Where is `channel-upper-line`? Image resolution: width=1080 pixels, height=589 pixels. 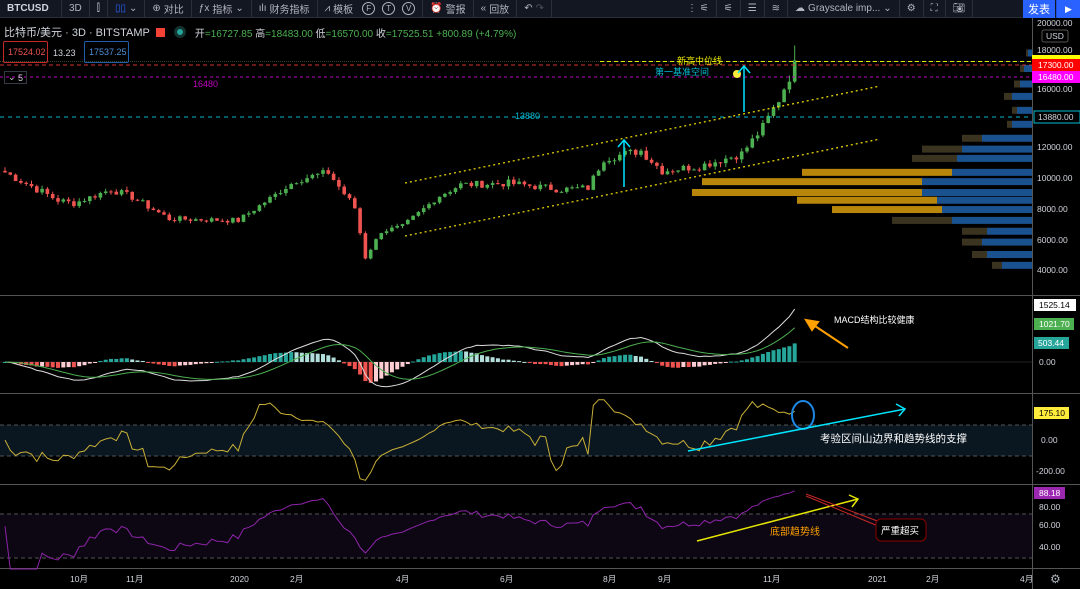 channel-upper-line is located at coordinates (642, 134).